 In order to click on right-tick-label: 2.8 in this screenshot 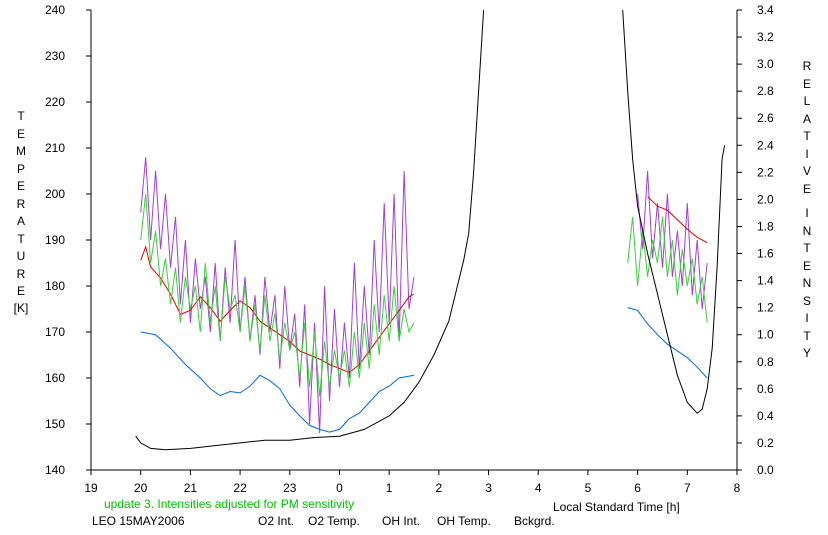, I will do `click(765, 91)`.